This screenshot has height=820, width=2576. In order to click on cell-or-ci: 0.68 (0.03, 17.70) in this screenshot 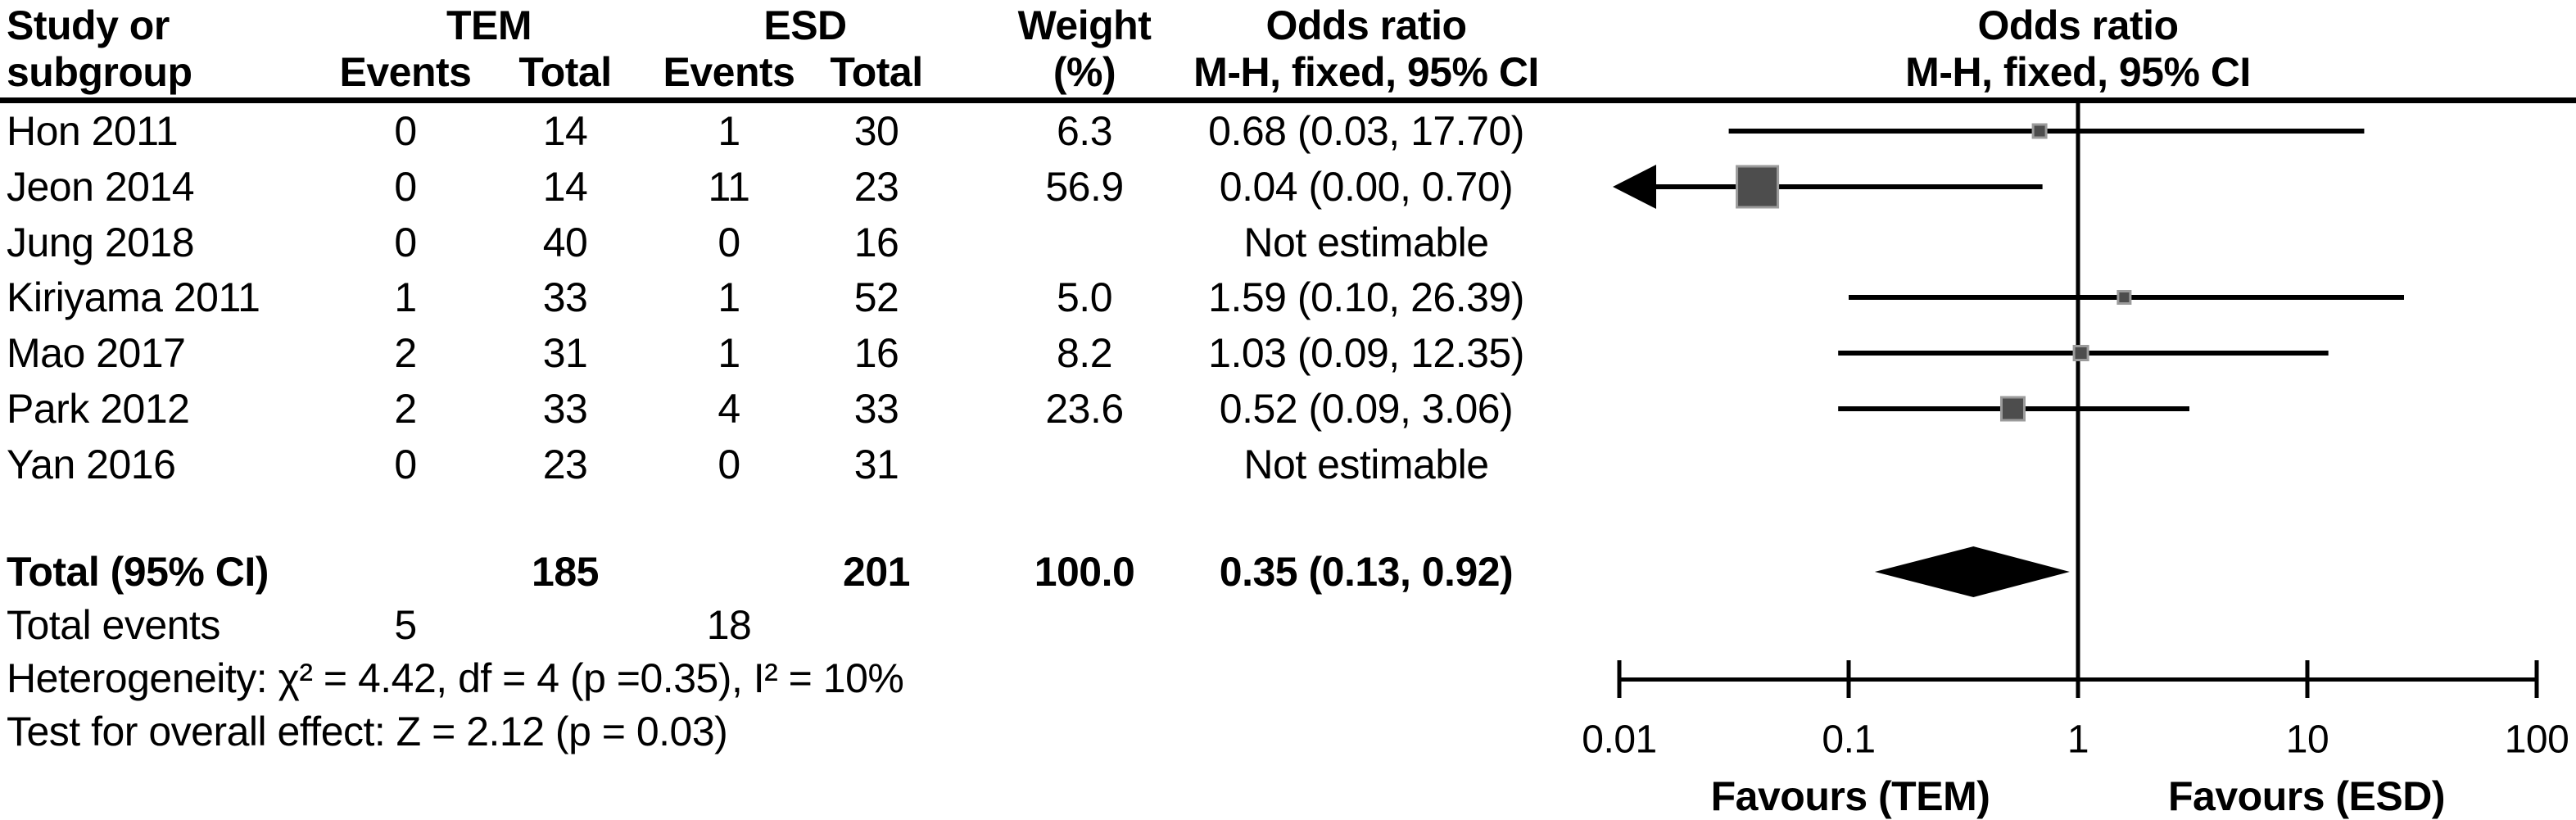, I will do `click(1366, 131)`.